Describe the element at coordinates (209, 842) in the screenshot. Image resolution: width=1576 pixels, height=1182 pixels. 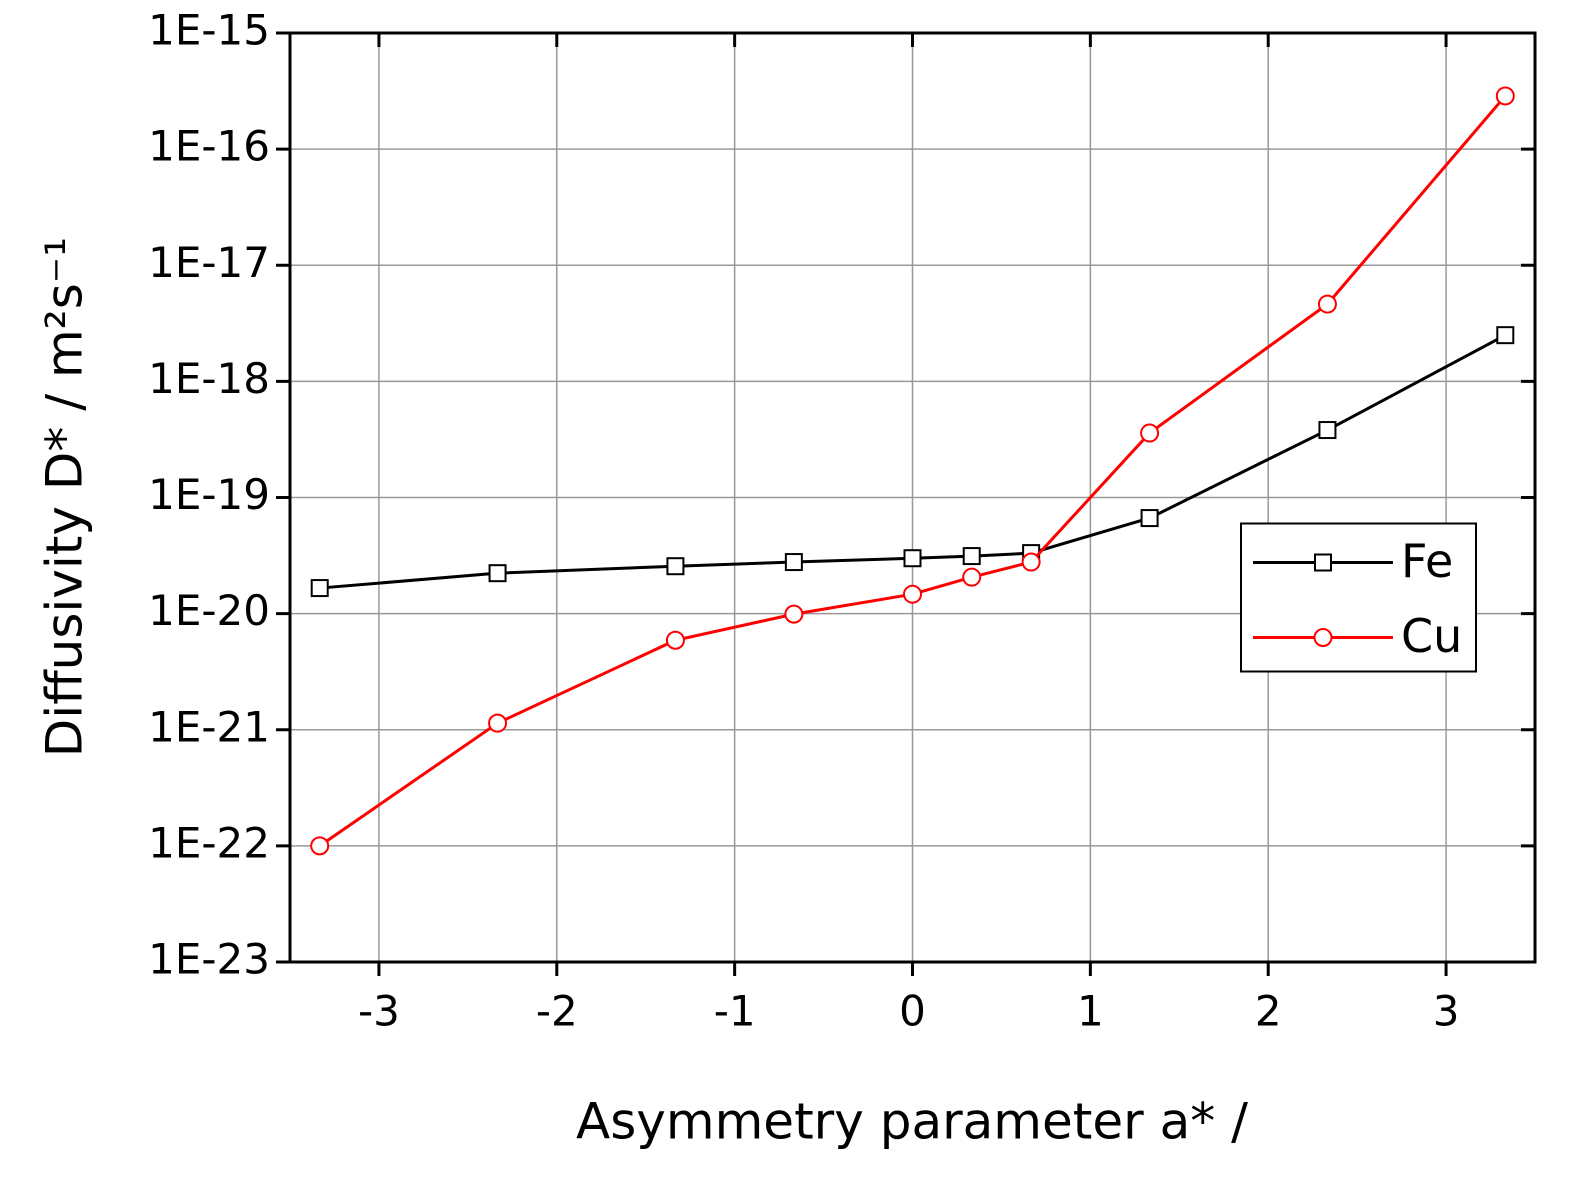
I see `y-tick-label: 1E-22` at that location.